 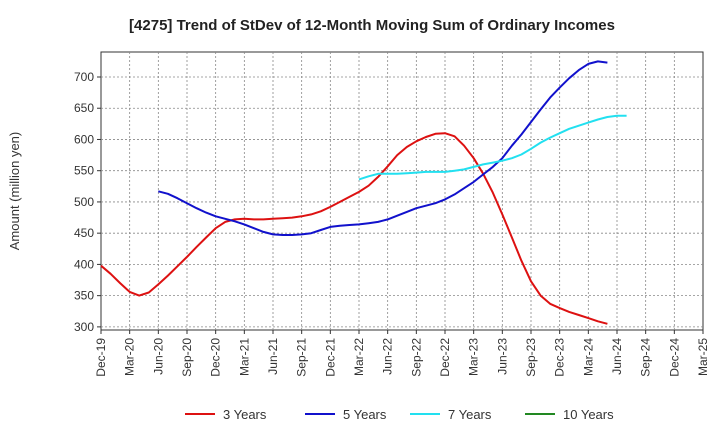 I want to click on x-tick-label: Jun-20, so click(x=158, y=356).